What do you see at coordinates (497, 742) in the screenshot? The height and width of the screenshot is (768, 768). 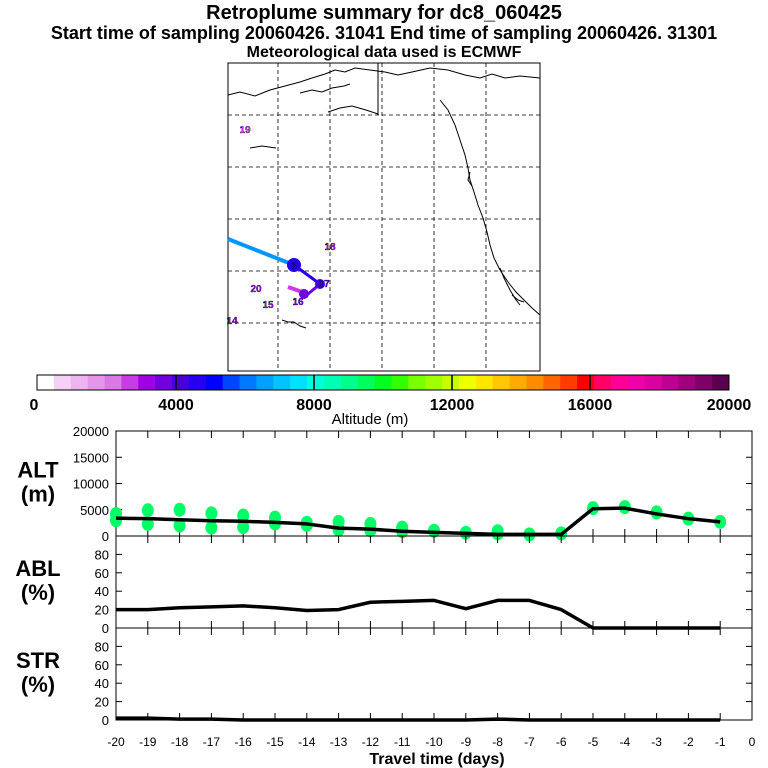 I see `x-tick-label: -8` at bounding box center [497, 742].